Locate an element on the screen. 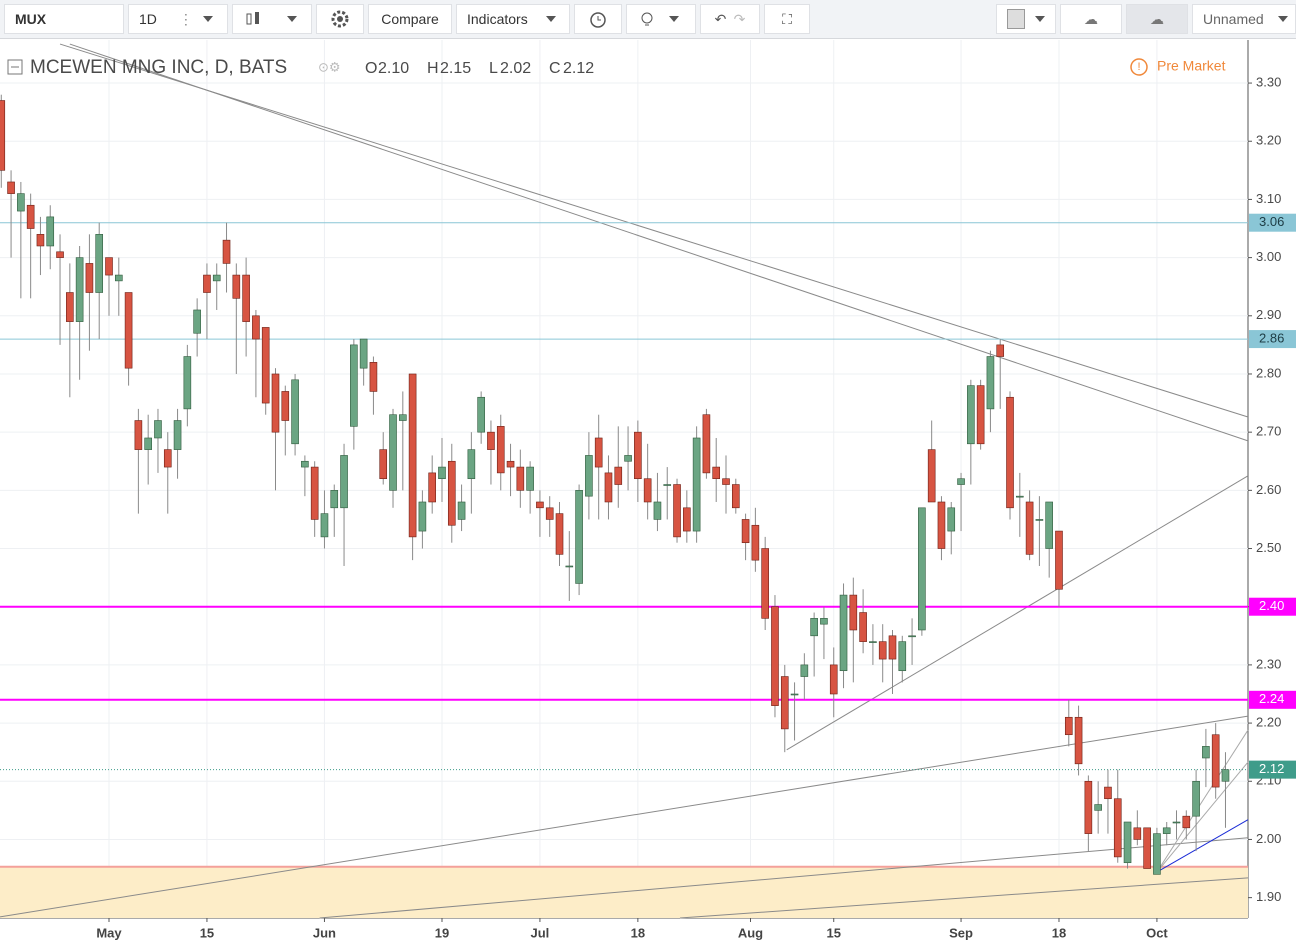 The width and height of the screenshot is (1296, 951). alarm-icon is located at coordinates (598, 20).